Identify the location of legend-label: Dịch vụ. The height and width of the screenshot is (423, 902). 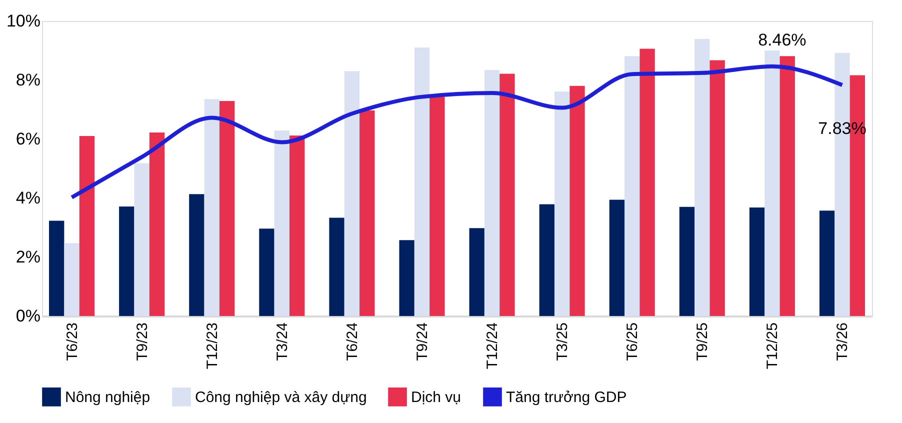
(436, 397).